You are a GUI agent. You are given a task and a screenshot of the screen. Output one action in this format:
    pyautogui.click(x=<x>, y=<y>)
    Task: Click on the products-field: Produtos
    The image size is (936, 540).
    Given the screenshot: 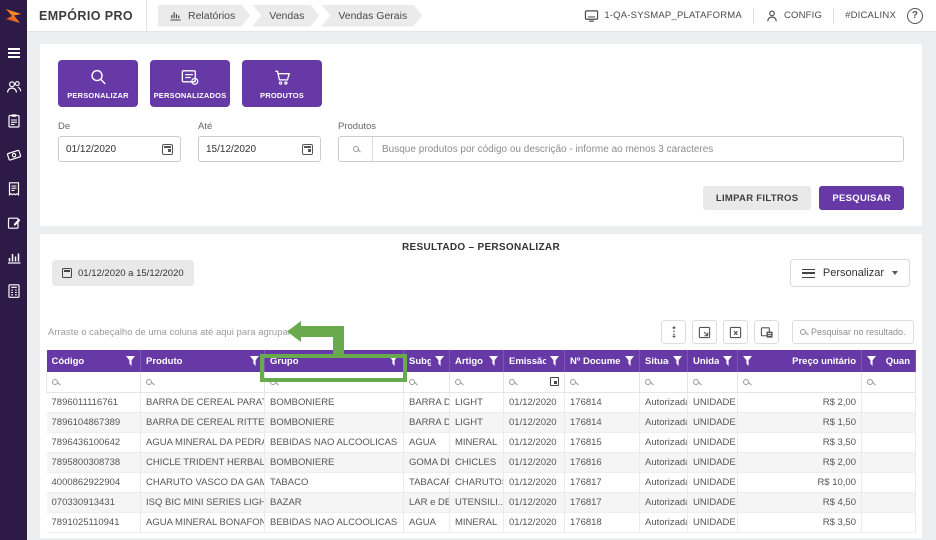 What is the action you would take?
    pyautogui.click(x=621, y=141)
    